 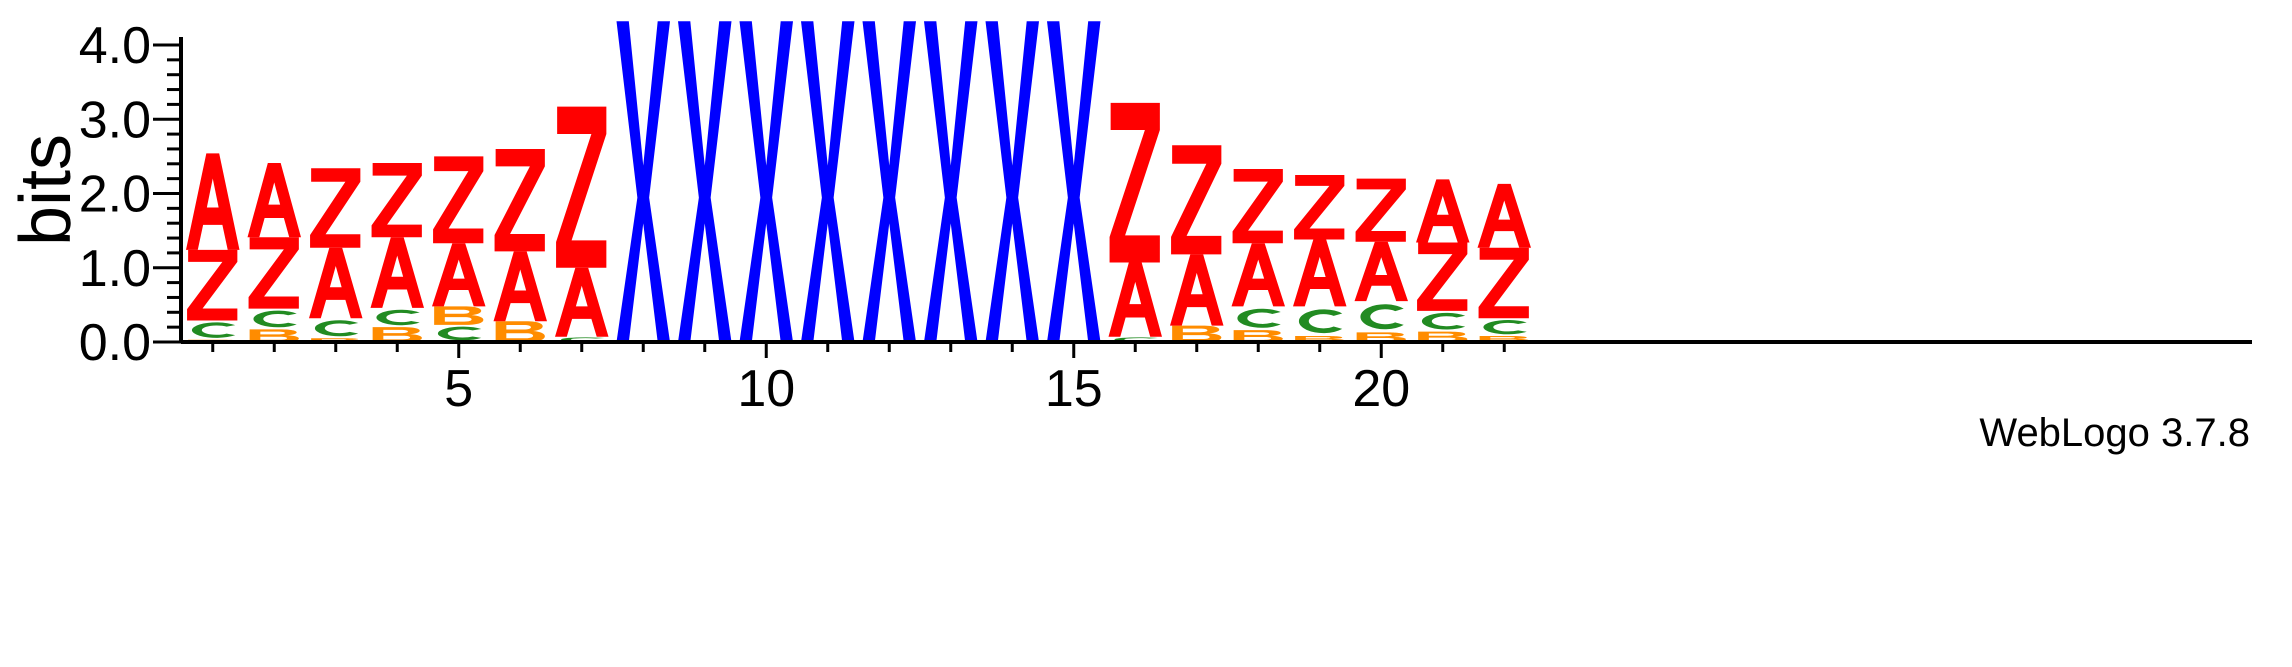 What do you see at coordinates (115, 343) in the screenshot?
I see `y-tick-label: 0.0` at bounding box center [115, 343].